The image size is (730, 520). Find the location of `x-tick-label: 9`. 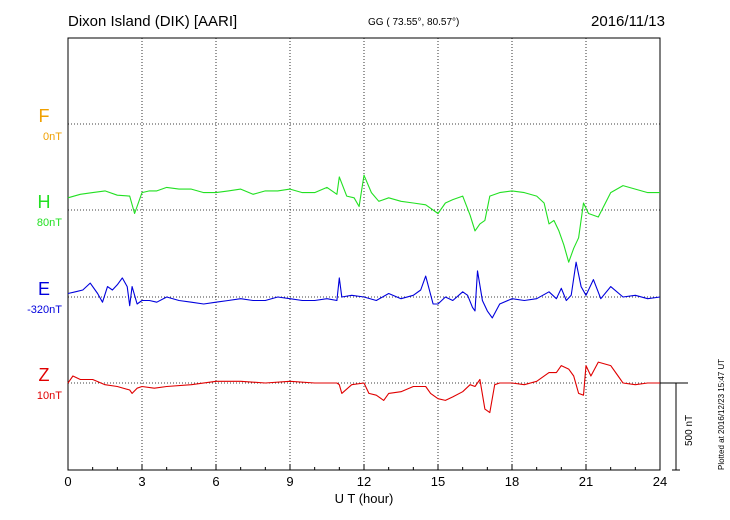

x-tick-label: 9 is located at coordinates (289, 481).